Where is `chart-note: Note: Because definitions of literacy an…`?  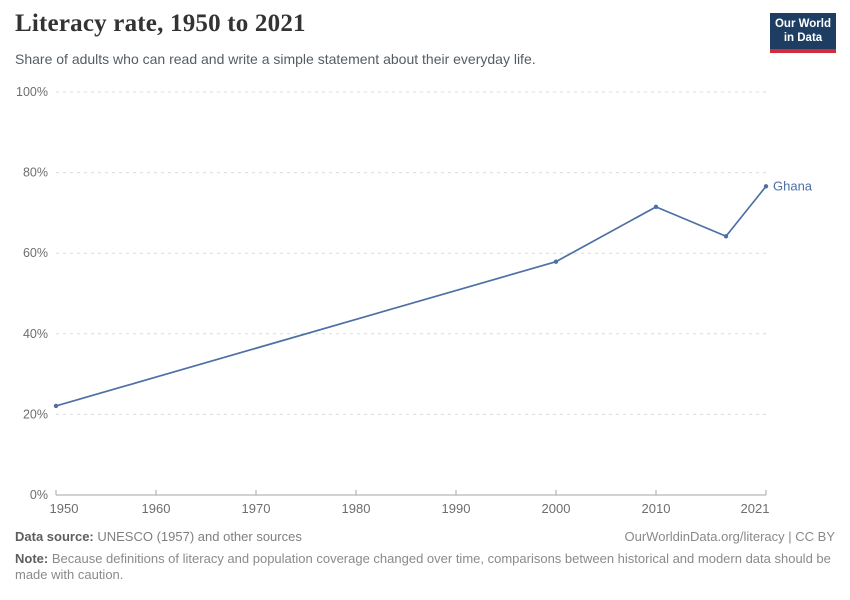 chart-note: Note: Because definitions of literacy an… is located at coordinates (425, 566).